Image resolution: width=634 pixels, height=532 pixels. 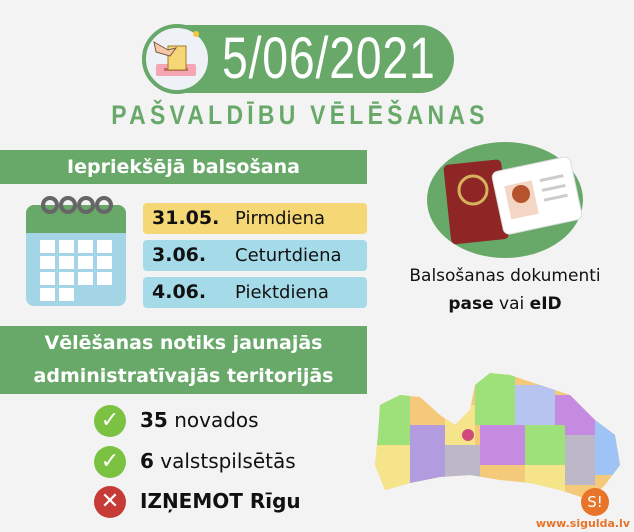 What do you see at coordinates (582, 523) in the screenshot?
I see `website-link: www.sigulda.lv` at bounding box center [582, 523].